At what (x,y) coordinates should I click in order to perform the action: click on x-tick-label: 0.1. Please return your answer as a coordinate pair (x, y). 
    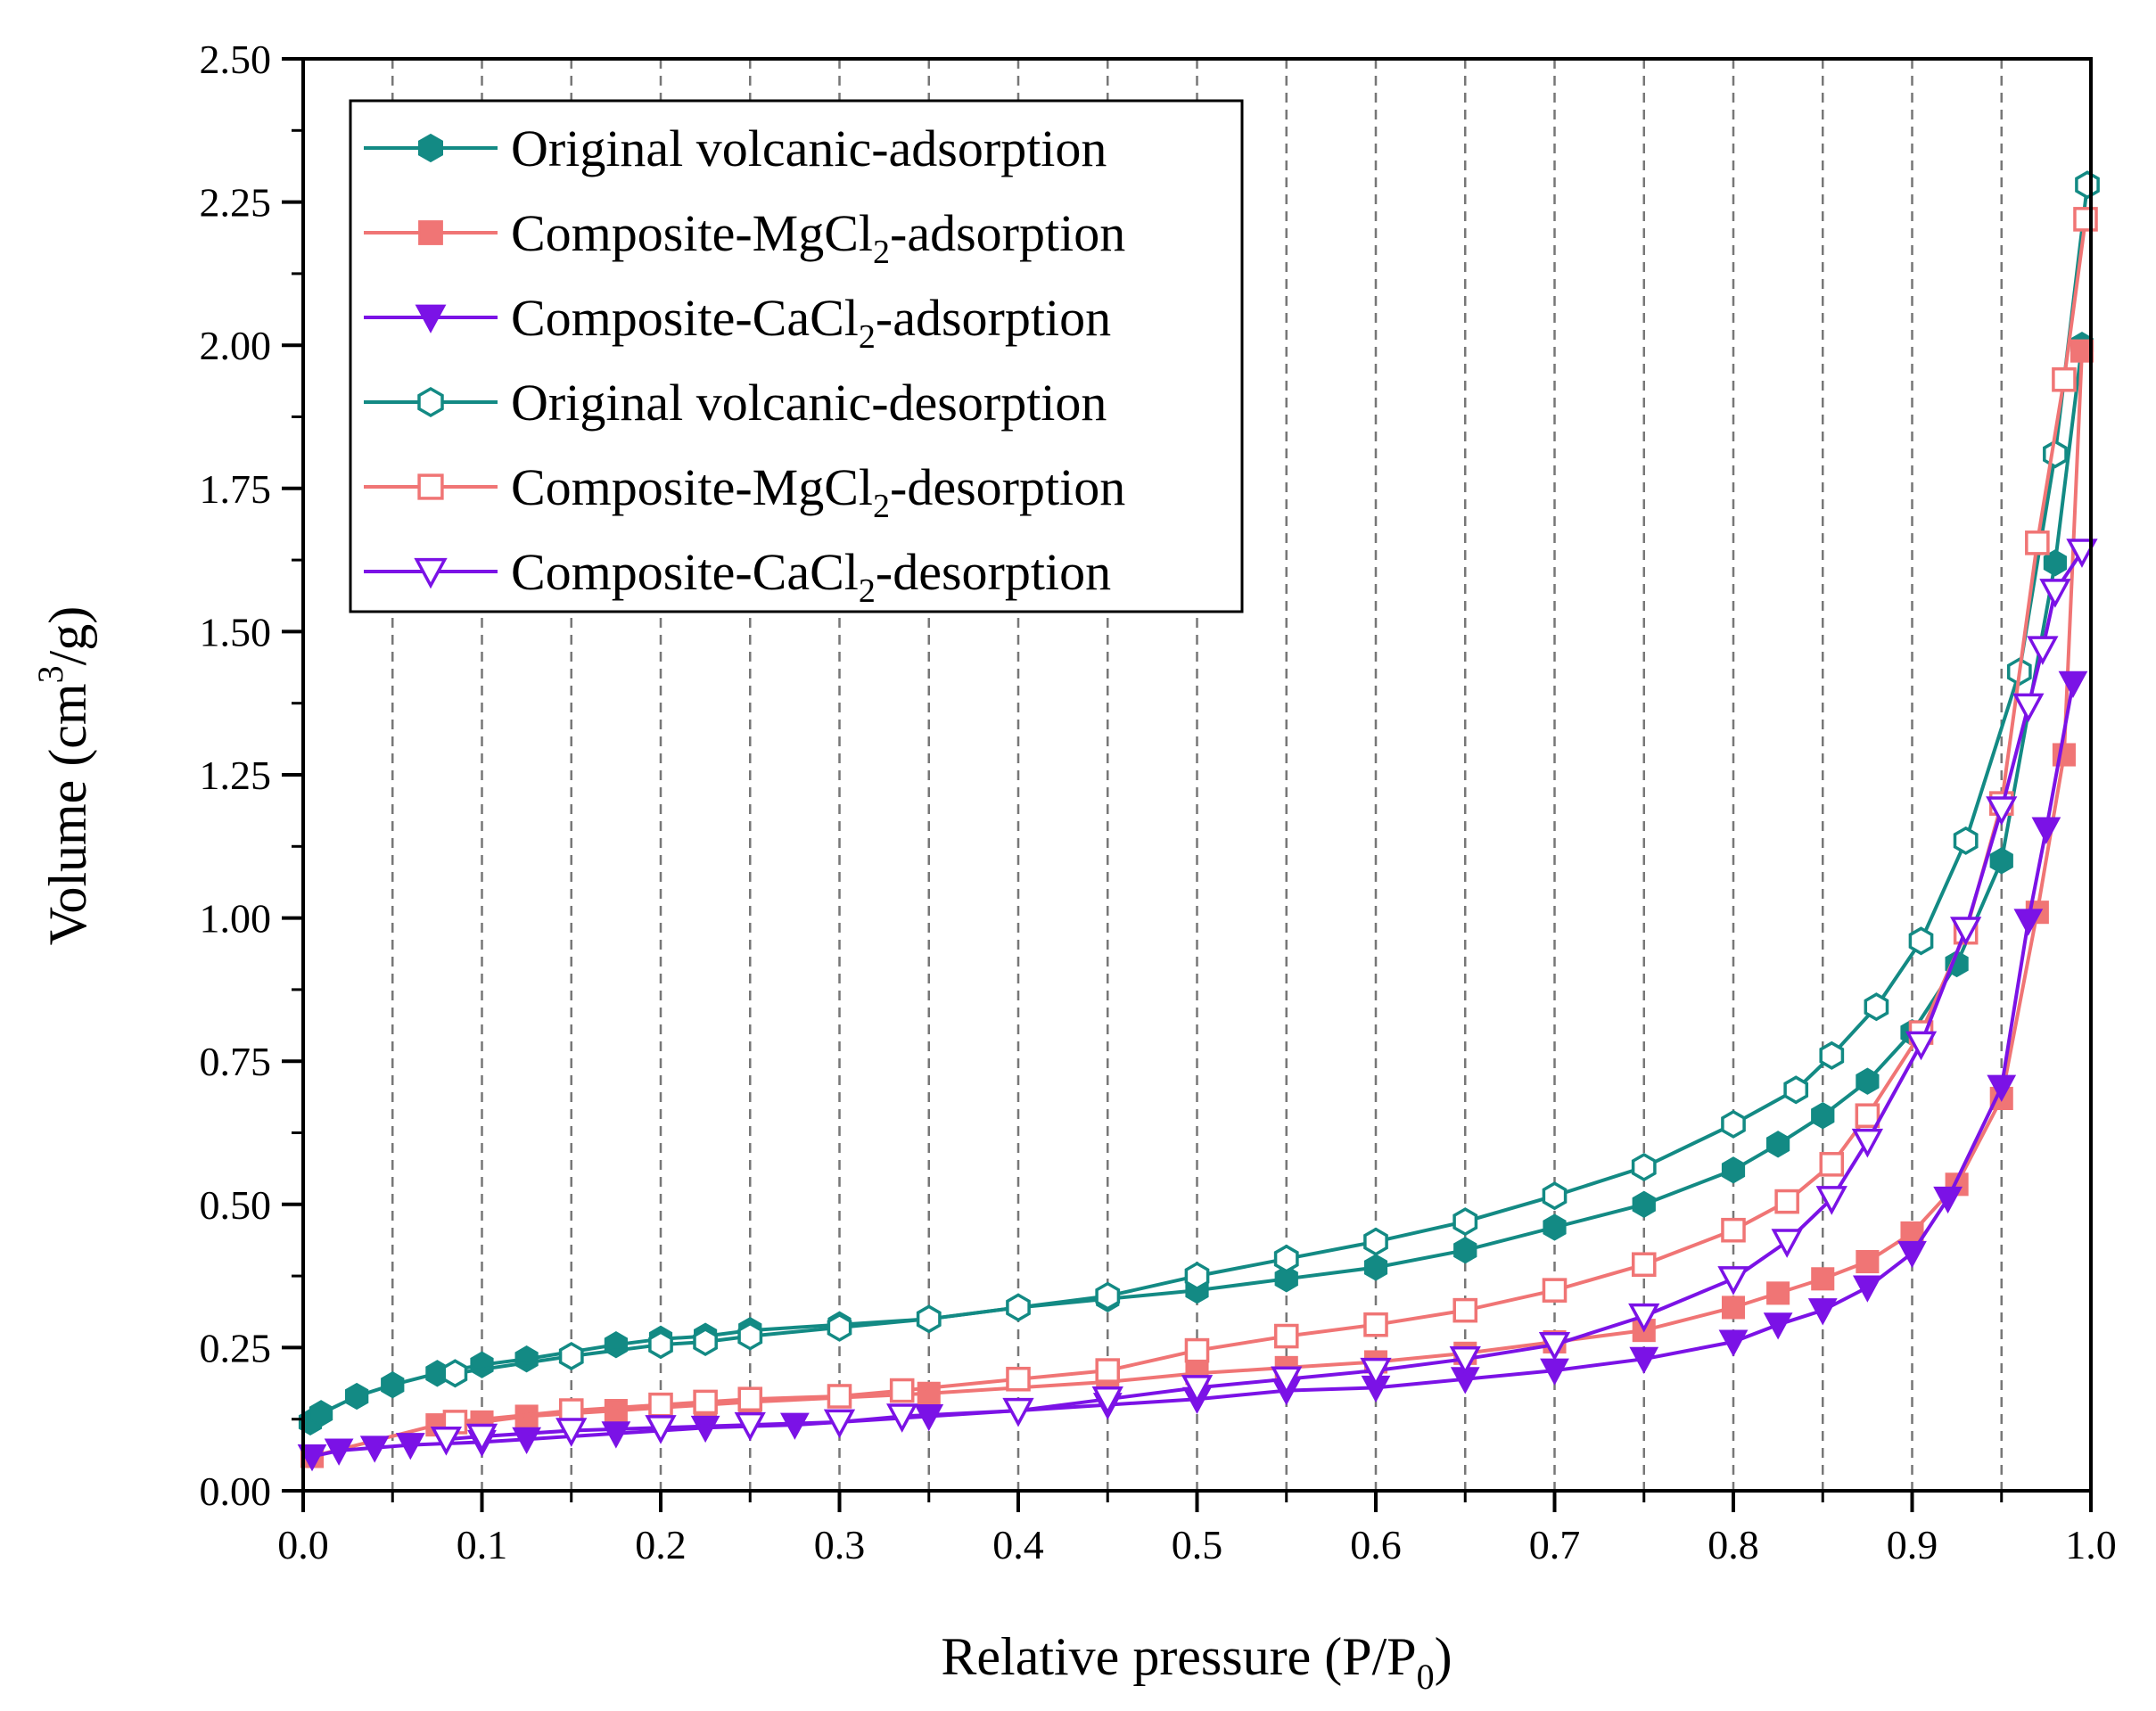
    Looking at the image, I should click on (482, 1544).